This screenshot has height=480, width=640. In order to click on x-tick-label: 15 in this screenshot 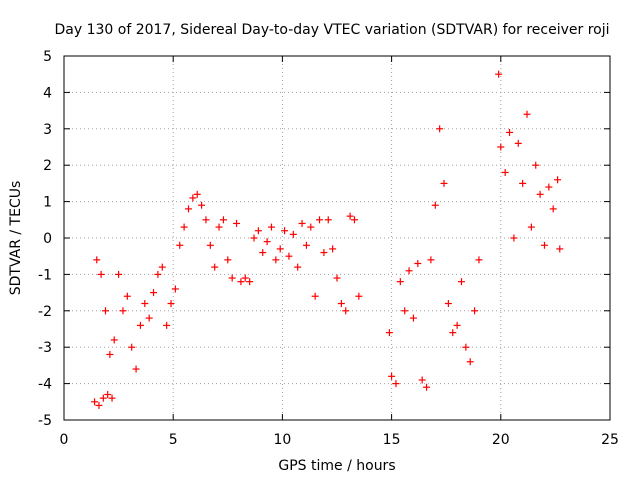, I will do `click(392, 440)`.